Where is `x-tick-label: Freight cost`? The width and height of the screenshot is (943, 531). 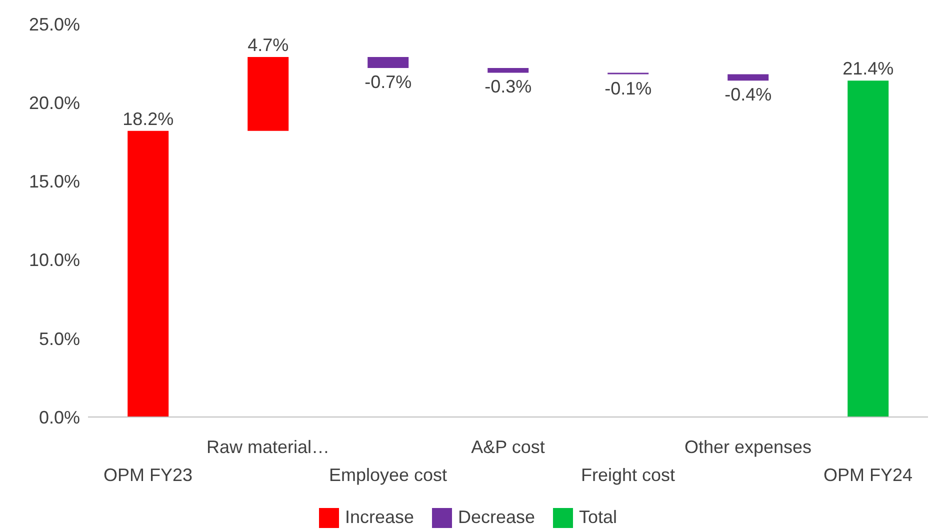 x-tick-label: Freight cost is located at coordinates (628, 475).